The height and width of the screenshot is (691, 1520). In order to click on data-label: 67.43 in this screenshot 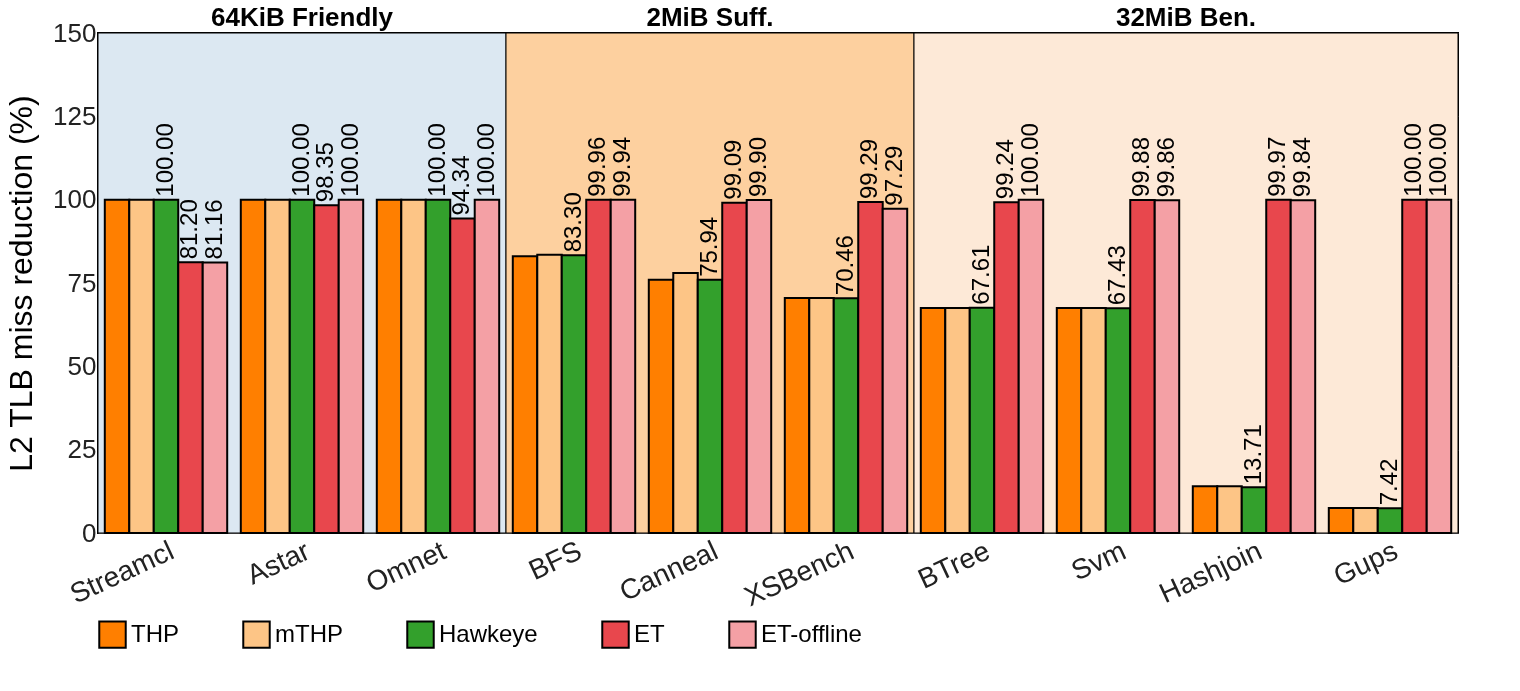, I will do `click(1116, 275)`.